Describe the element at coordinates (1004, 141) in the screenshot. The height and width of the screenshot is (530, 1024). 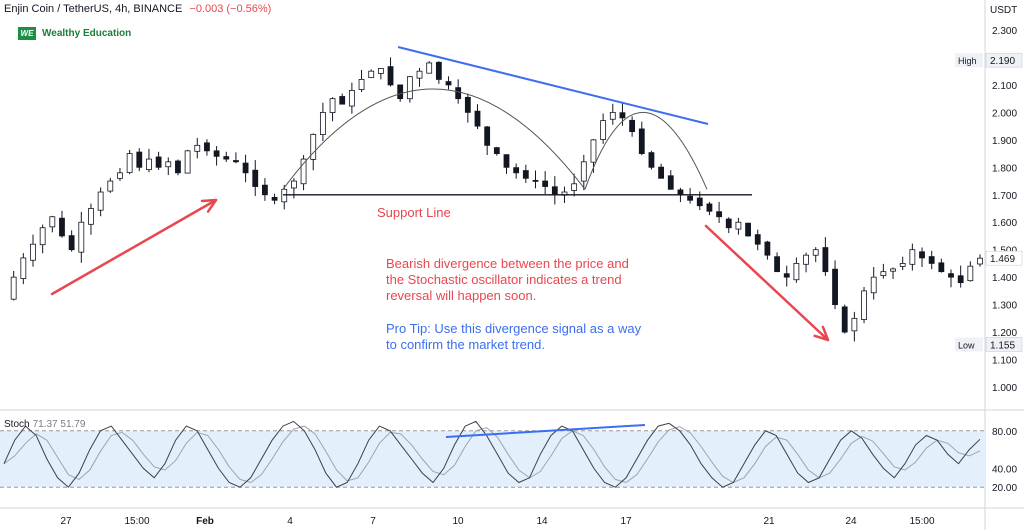
I see `price-tick-label: 1.900` at that location.